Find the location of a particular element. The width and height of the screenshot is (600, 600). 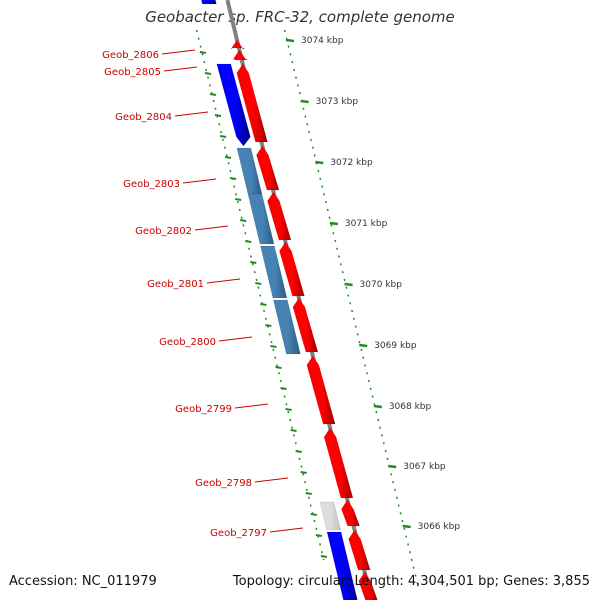

gene-label: Geob_2800 is located at coordinates (187, 342).